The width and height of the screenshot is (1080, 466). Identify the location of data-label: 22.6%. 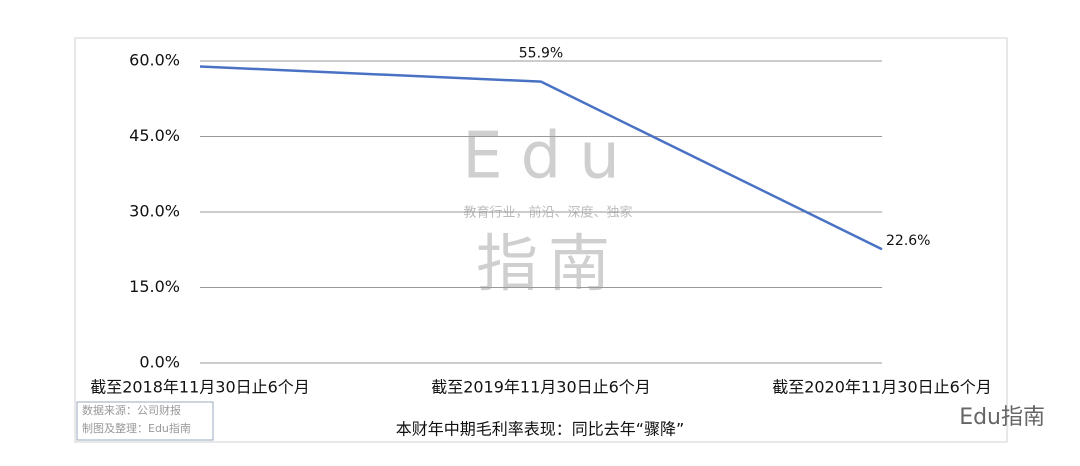
(908, 241).